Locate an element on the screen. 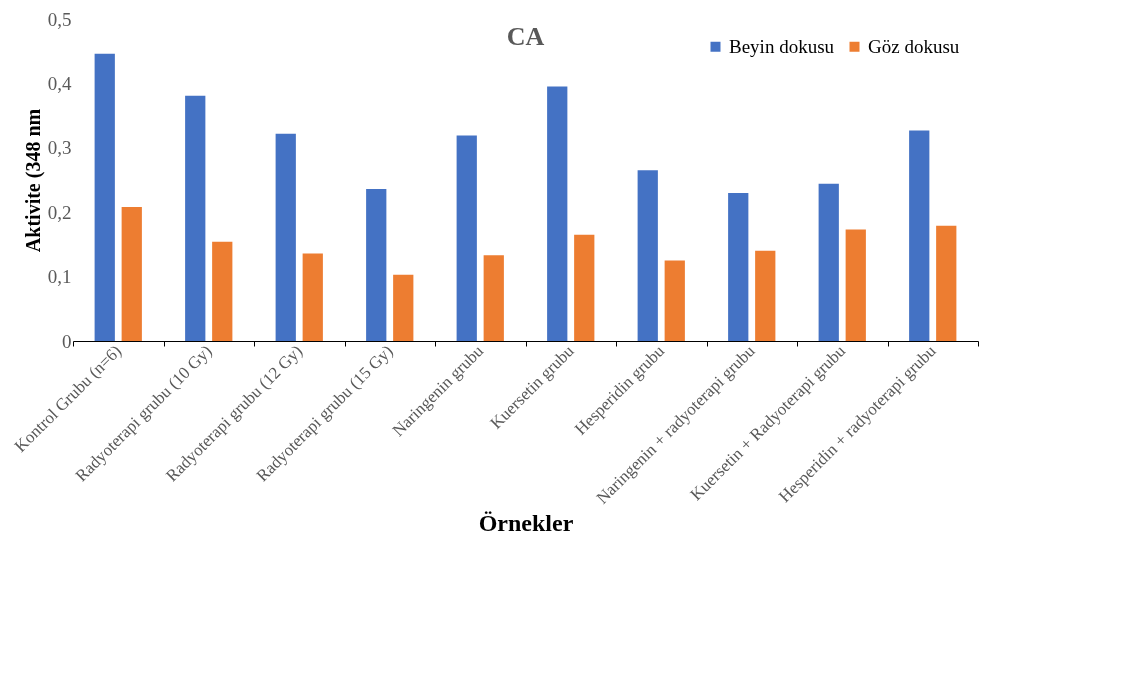  y-tick-label: 0,2 is located at coordinates (59, 212).